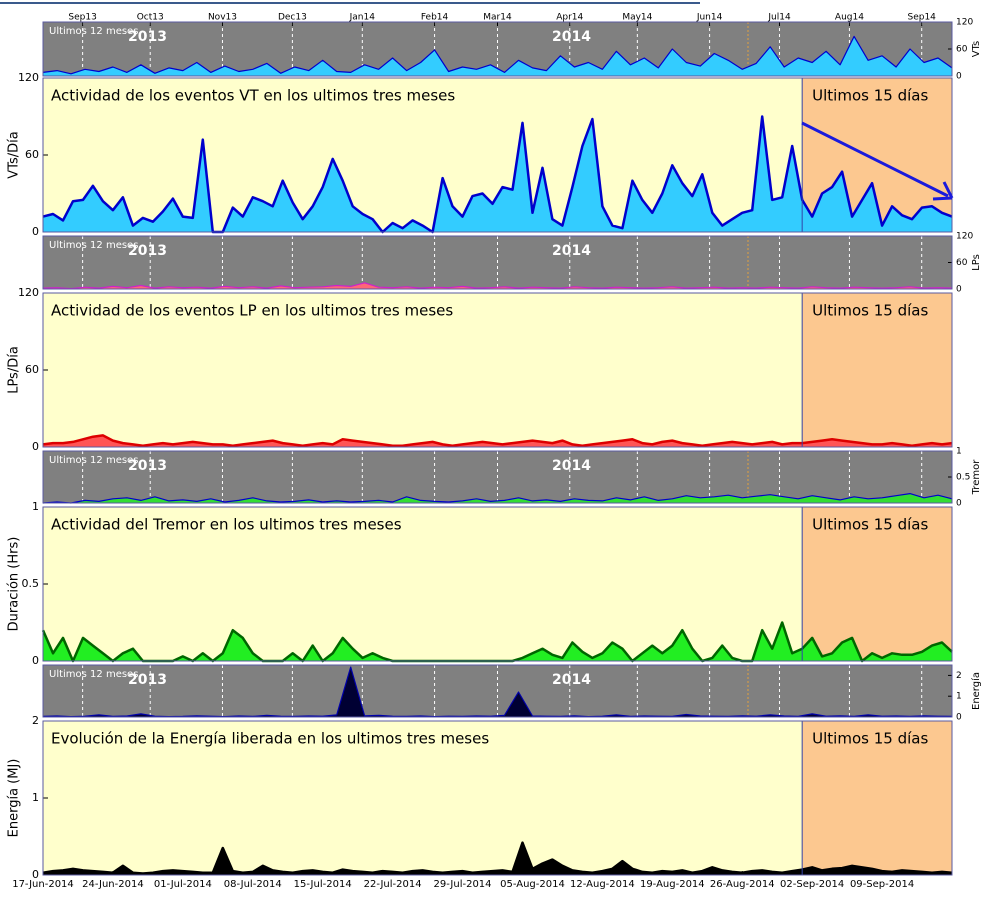 The image size is (986, 899). I want to click on x-tick-label: 09-Sep-2014, so click(882, 884).